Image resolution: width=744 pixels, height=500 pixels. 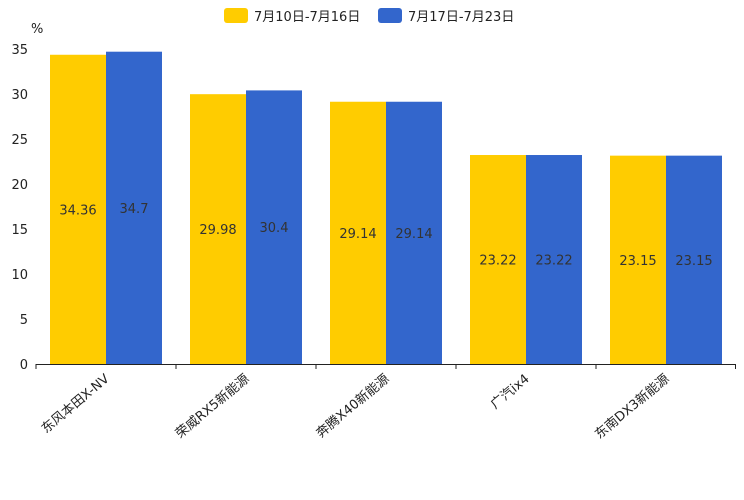 What do you see at coordinates (19, 275) in the screenshot?
I see `y-tick-label: 10` at bounding box center [19, 275].